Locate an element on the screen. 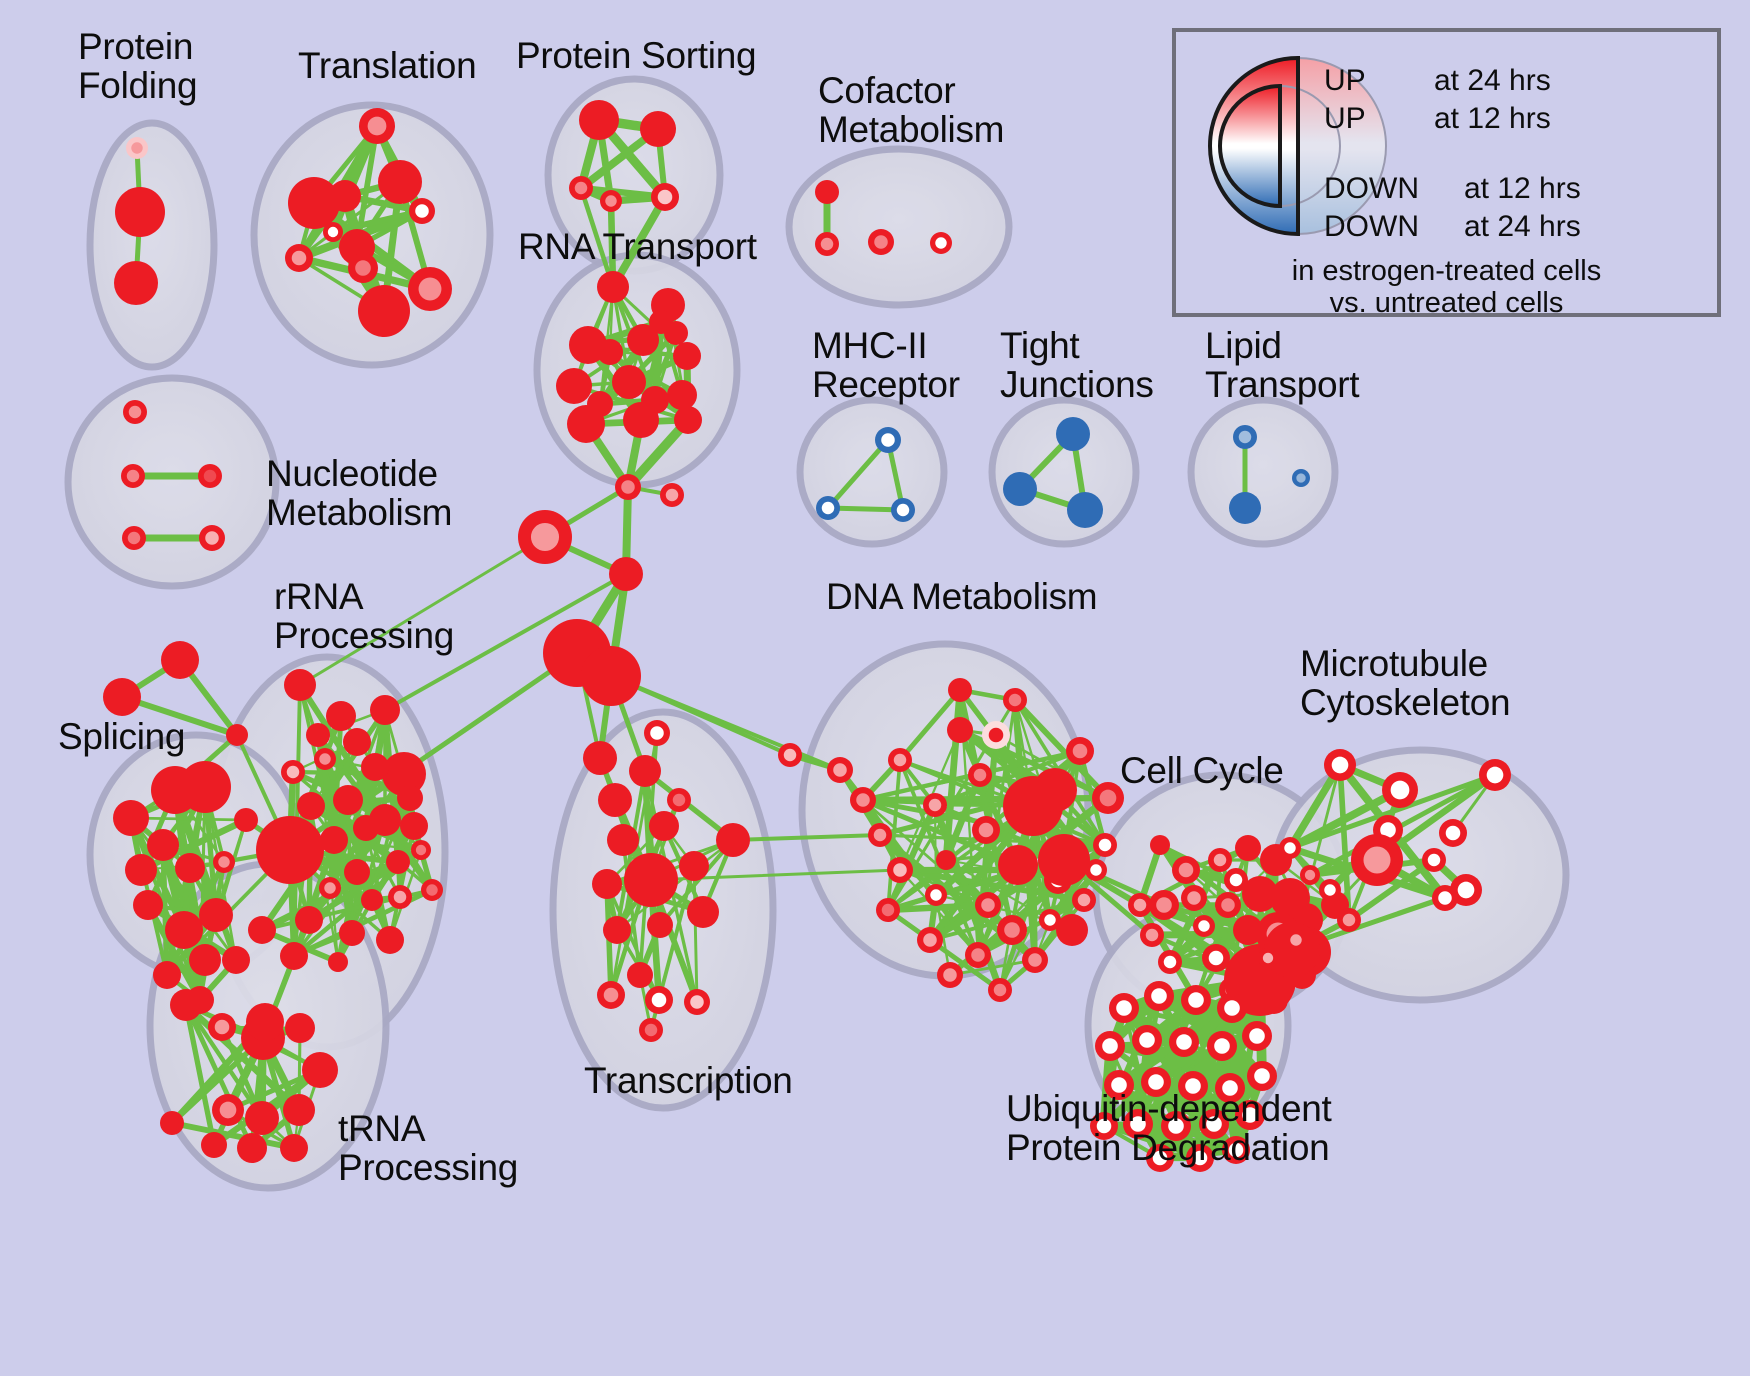 The width and height of the screenshot is (1750, 1376). legend-state-2: DOWN is located at coordinates (1371, 188).